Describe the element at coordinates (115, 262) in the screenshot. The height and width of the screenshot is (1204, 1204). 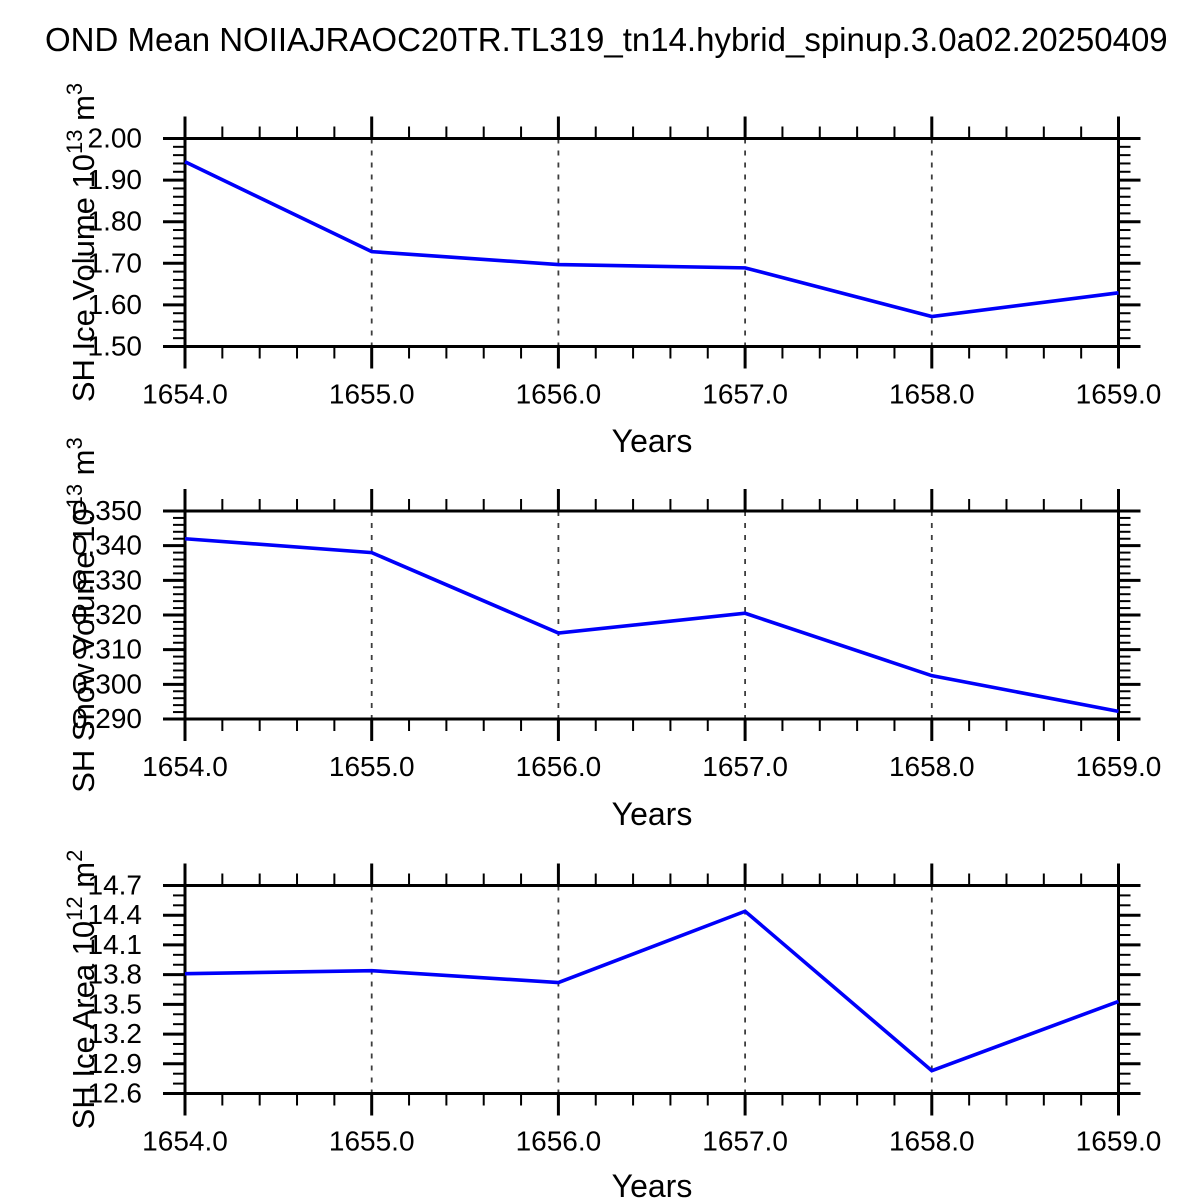
I see `y-tick-label: 1.70` at that location.